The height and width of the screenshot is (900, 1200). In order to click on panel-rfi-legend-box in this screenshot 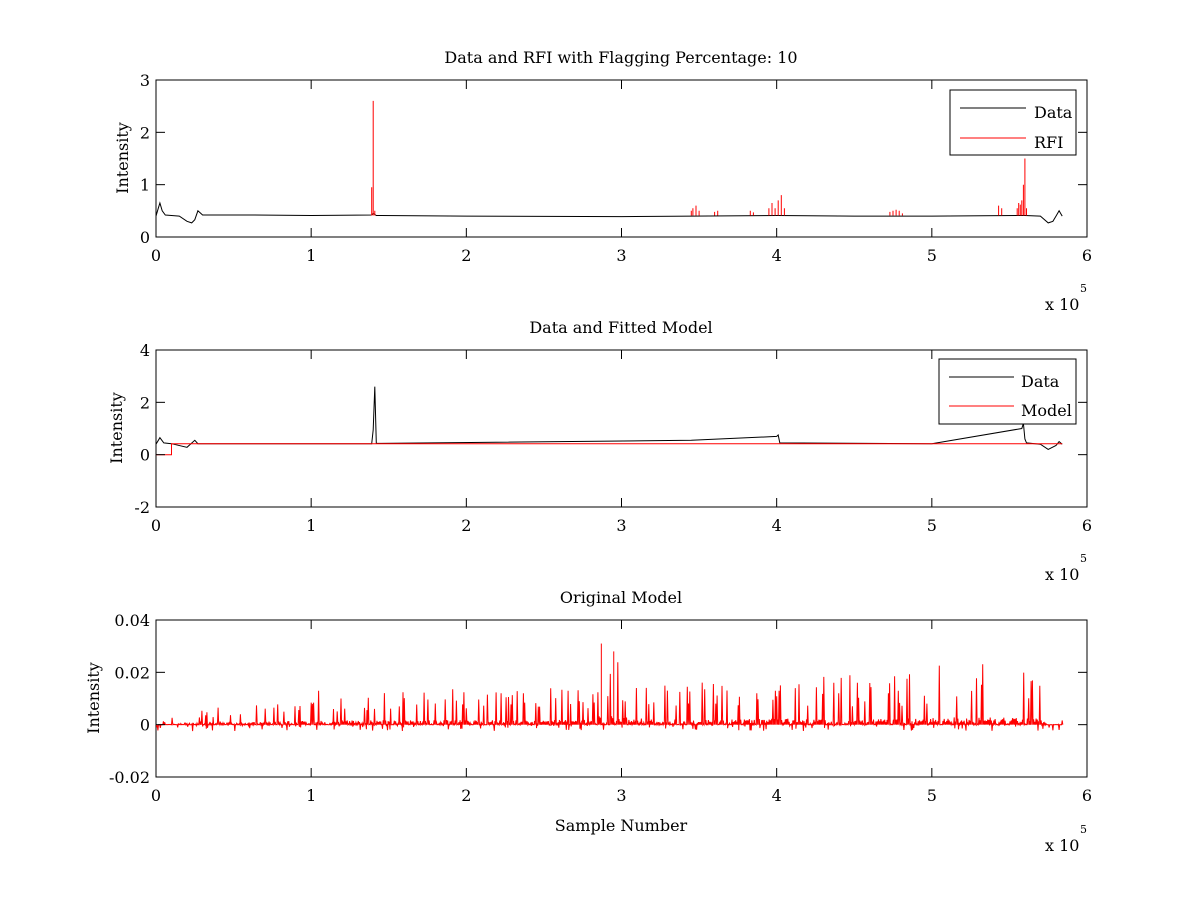, I will do `click(1013, 122)`.